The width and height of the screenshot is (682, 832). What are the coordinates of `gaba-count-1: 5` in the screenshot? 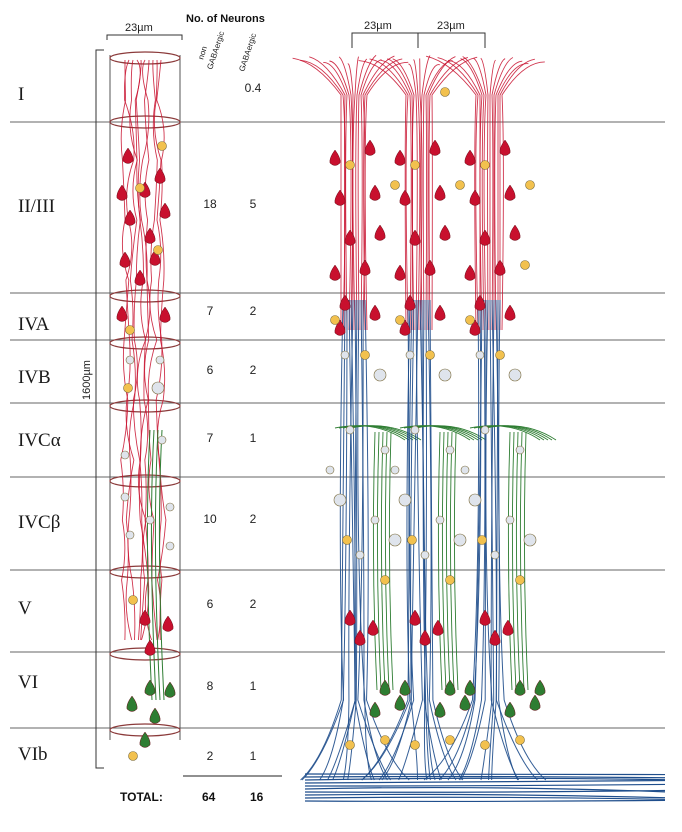 It's located at (253, 204).